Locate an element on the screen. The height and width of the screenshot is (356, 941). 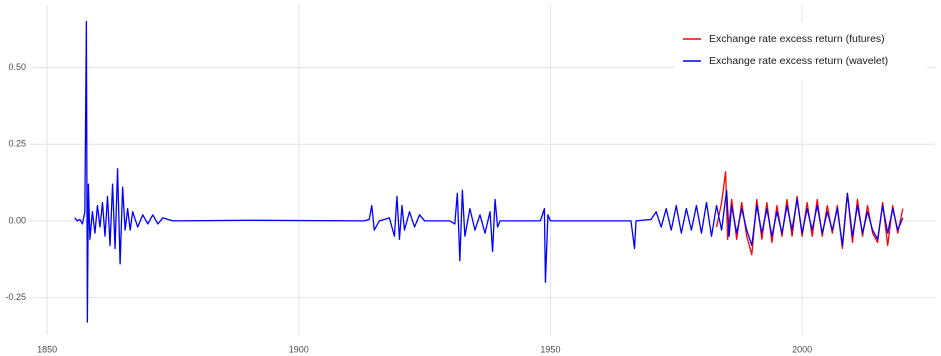
legend-label: Exchange rate excess return (futures) is located at coordinates (797, 39).